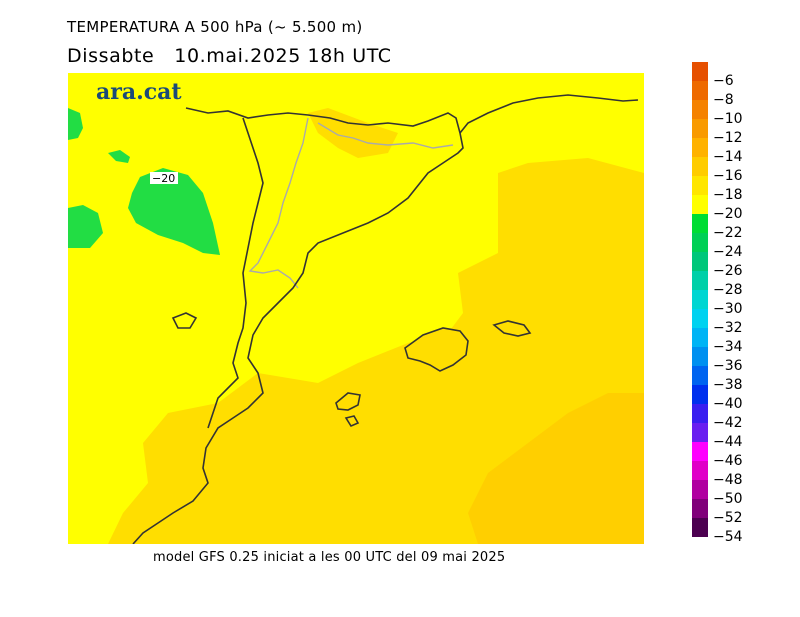  I want to click on legend-label: −44, so click(728, 442).